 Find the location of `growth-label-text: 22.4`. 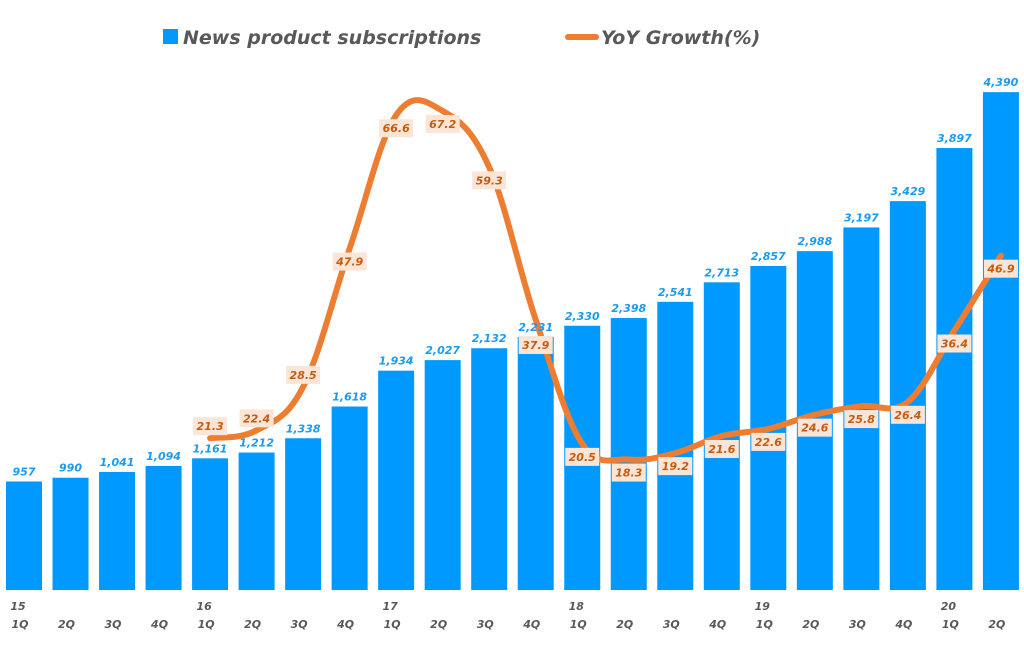

growth-label-text: 22.4 is located at coordinates (256, 418).